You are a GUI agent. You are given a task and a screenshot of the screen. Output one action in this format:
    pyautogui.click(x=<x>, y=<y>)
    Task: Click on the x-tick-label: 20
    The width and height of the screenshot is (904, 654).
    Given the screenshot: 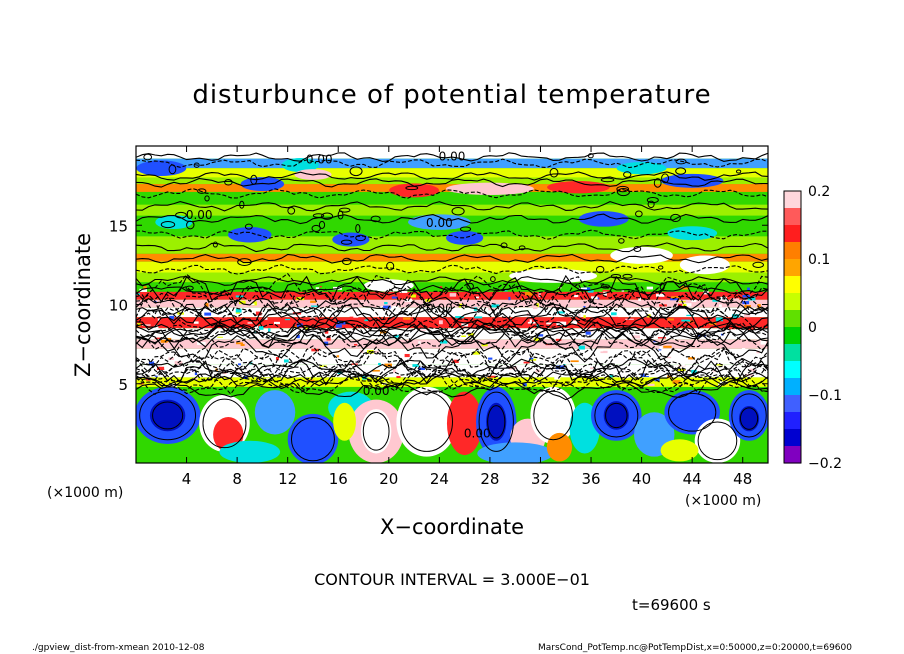 What is the action you would take?
    pyautogui.click(x=388, y=479)
    